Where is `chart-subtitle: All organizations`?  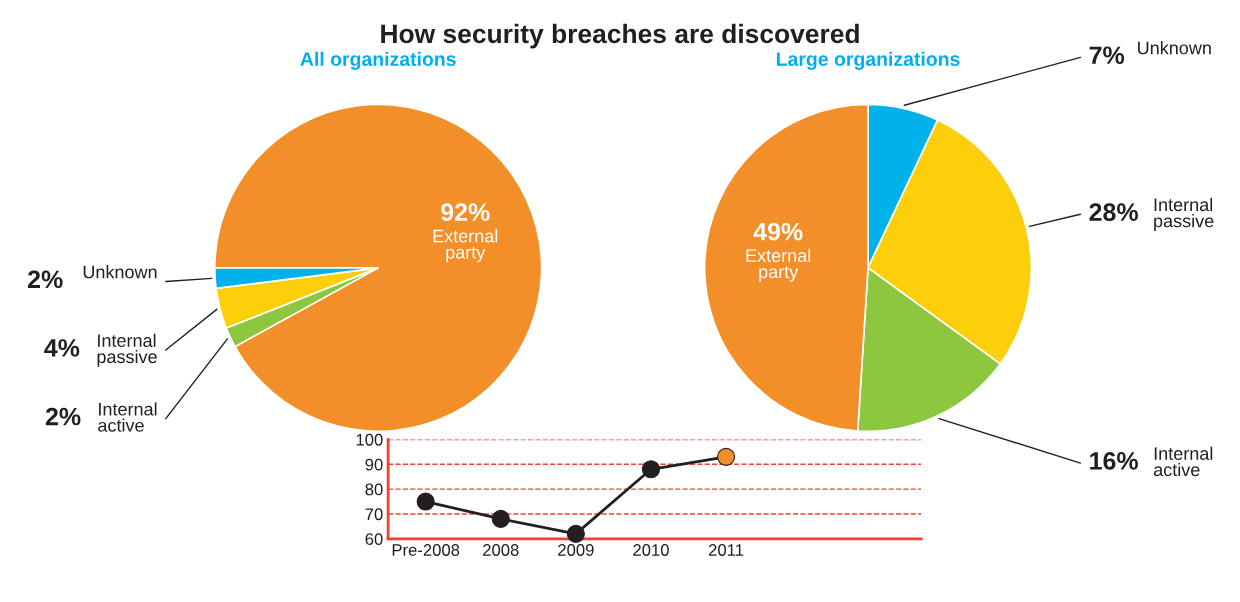
chart-subtitle: All organizations is located at coordinates (378, 60).